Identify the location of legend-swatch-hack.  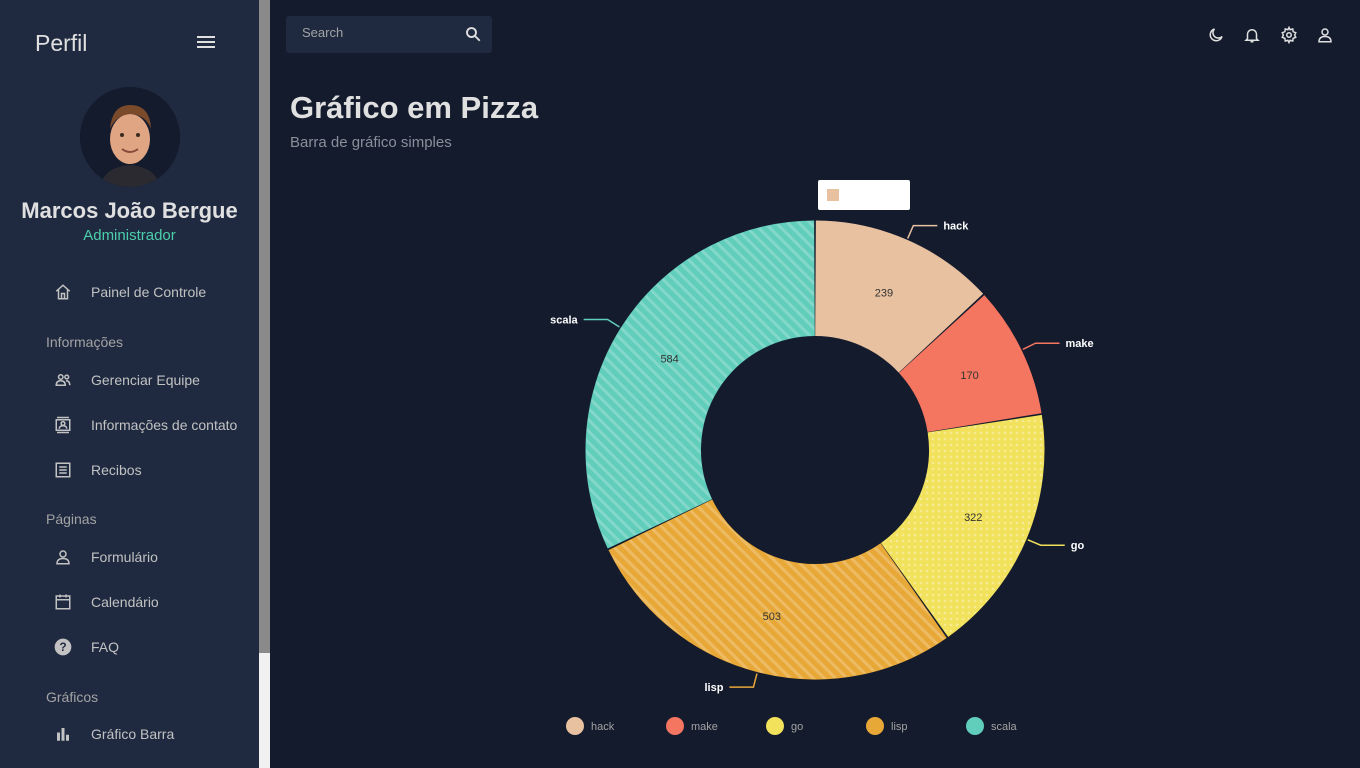
(575, 726).